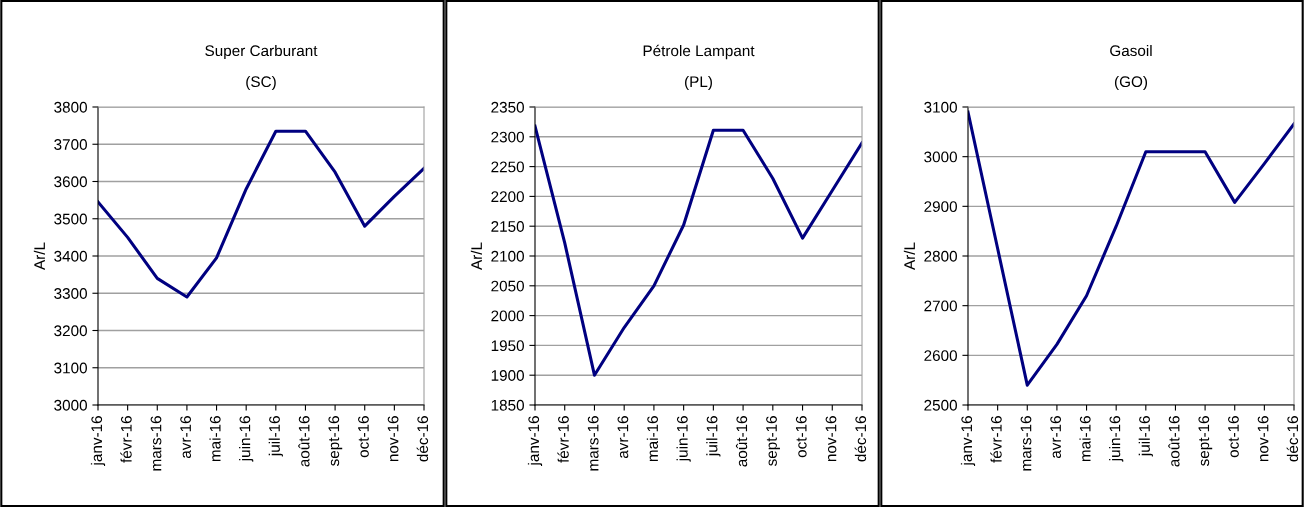 The image size is (1304, 507). I want to click on y-tick-label: 2000, so click(507, 316).